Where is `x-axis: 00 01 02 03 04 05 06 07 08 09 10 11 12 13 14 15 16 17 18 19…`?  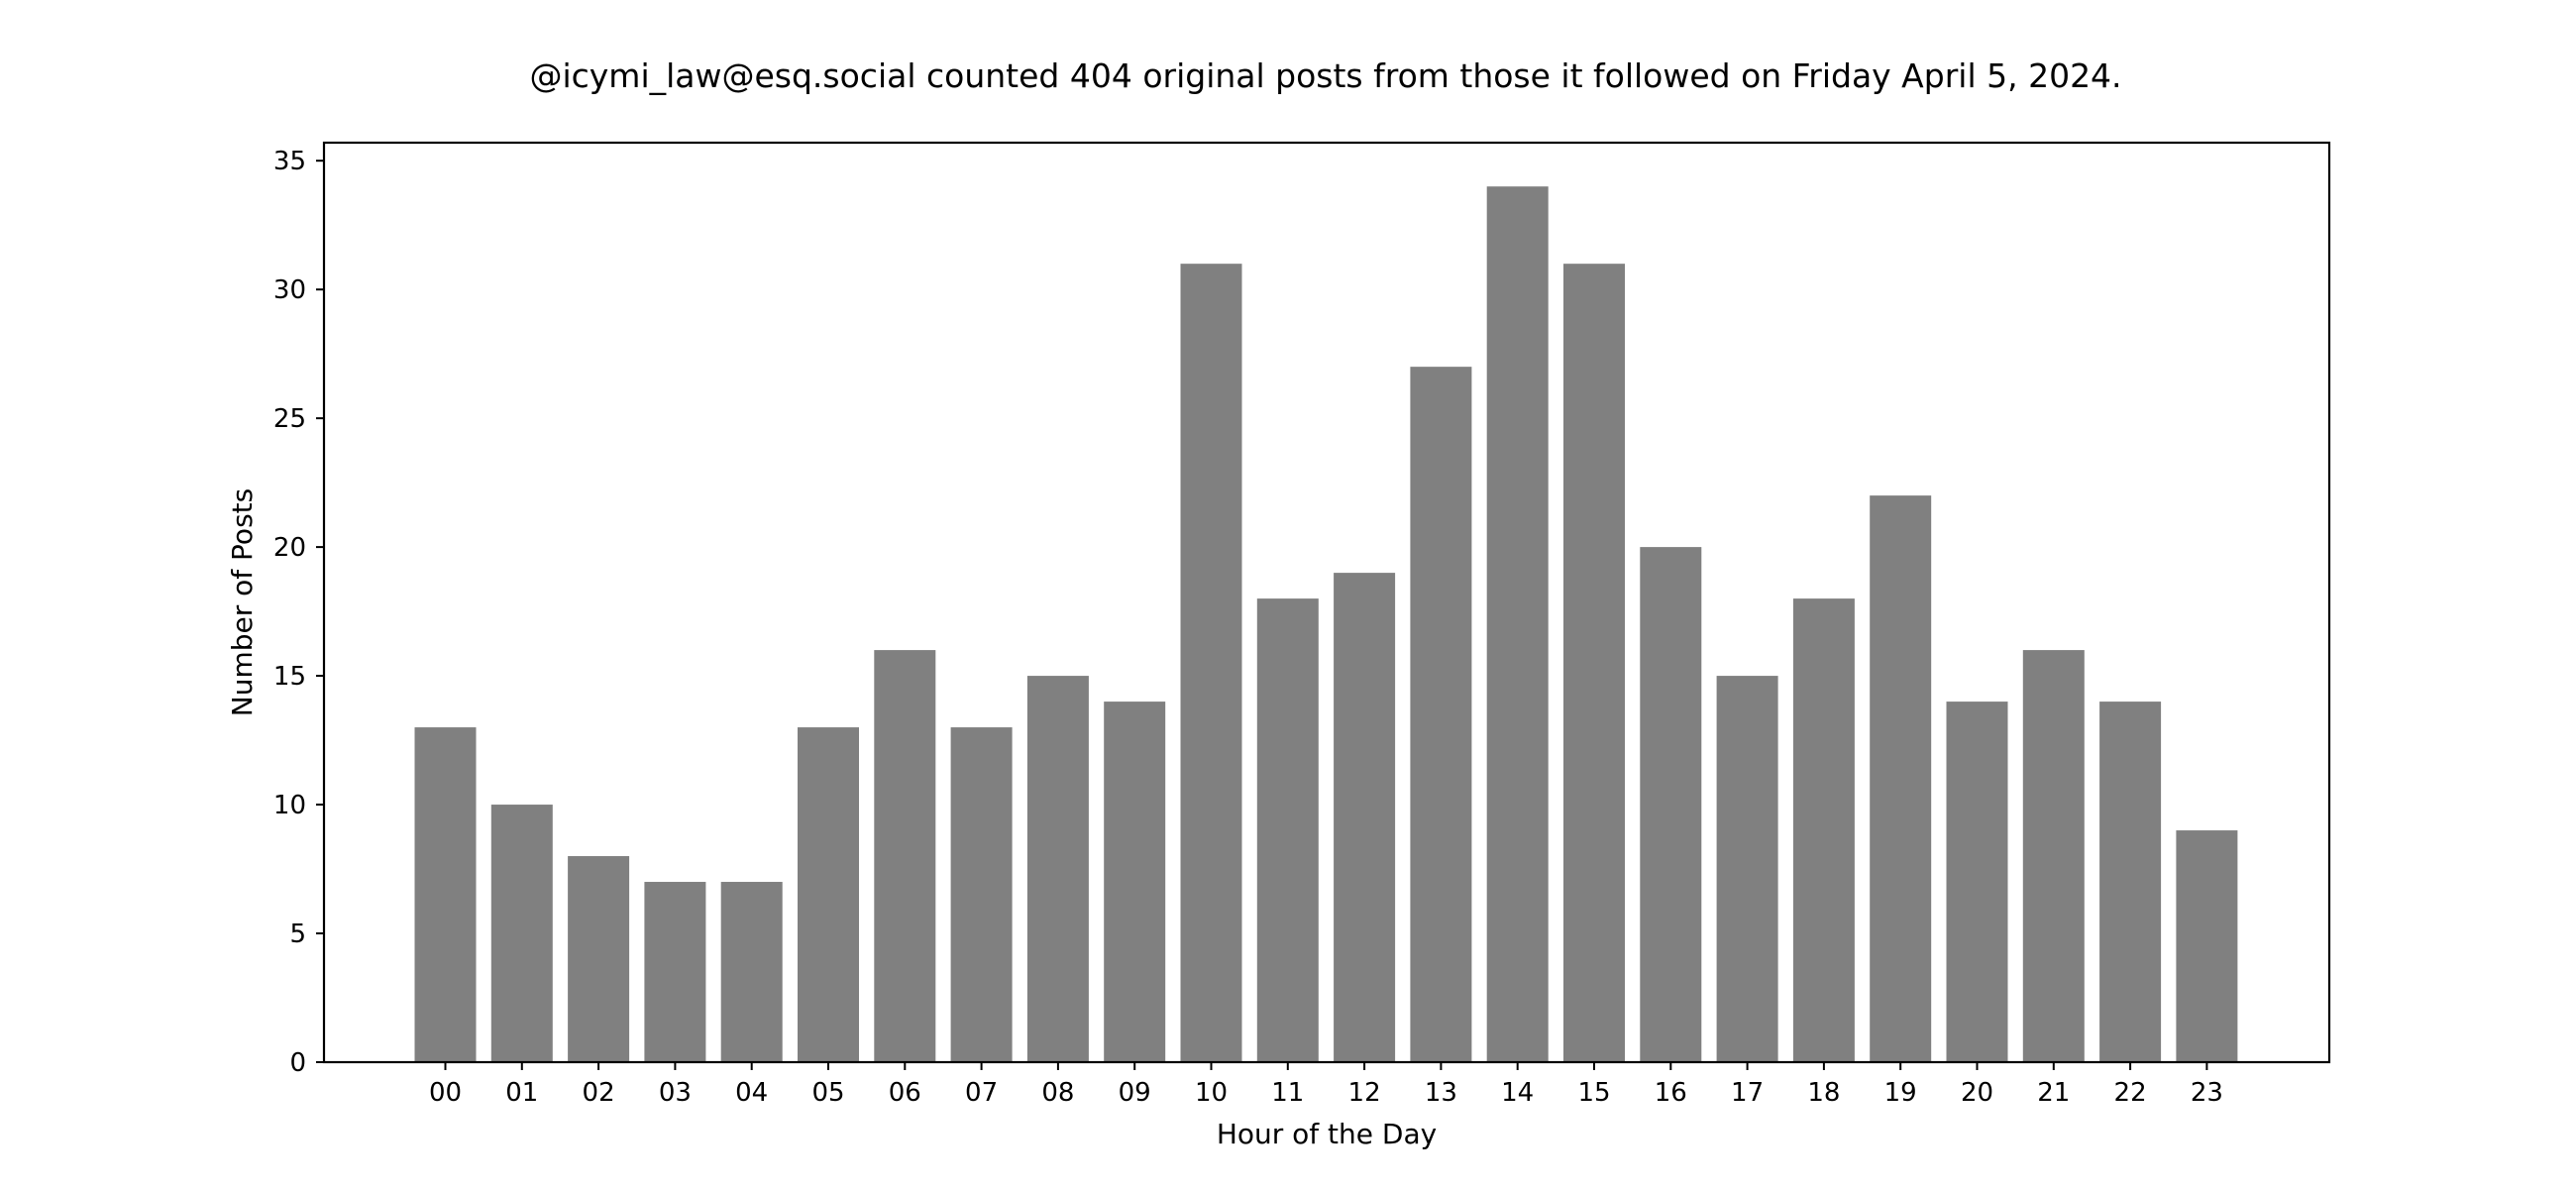 x-axis: 00 01 02 03 04 05 06 07 08 09 10 11 12 13 14 15 16 17 18 19… is located at coordinates (1326, 1085).